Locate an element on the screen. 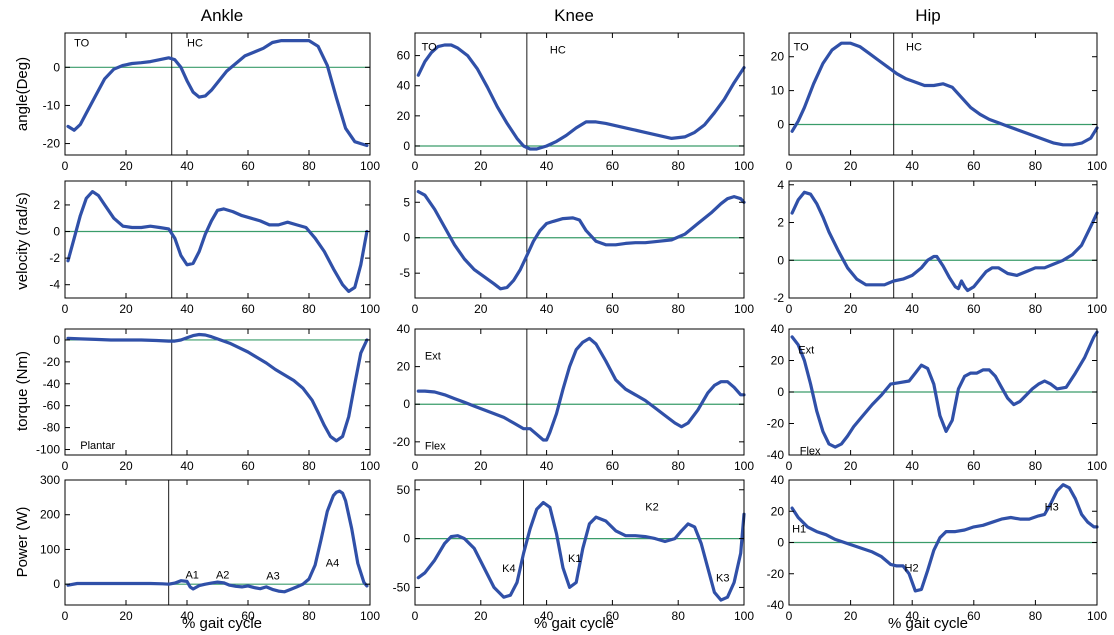 The image size is (1114, 635). y-tick-label: 200 is located at coordinates (50, 515).